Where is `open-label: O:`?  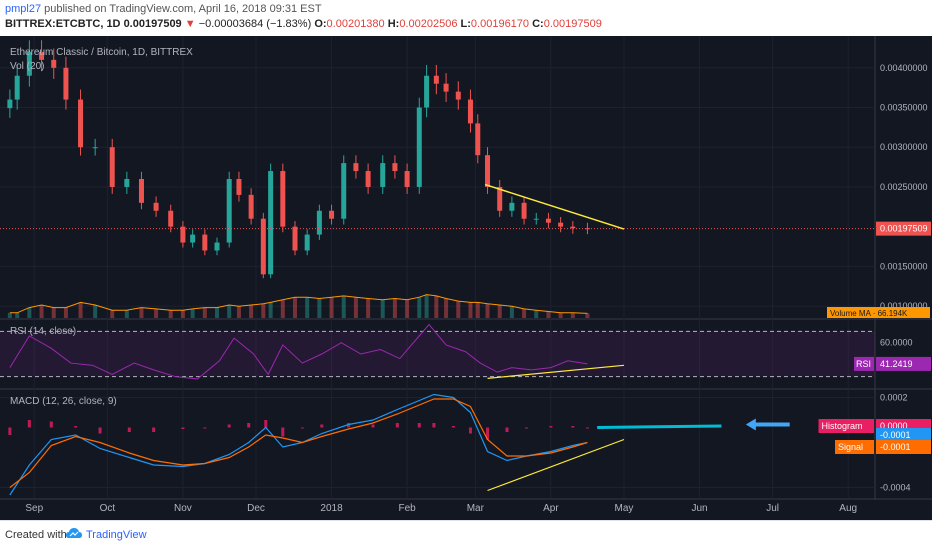 open-label: O: is located at coordinates (320, 24).